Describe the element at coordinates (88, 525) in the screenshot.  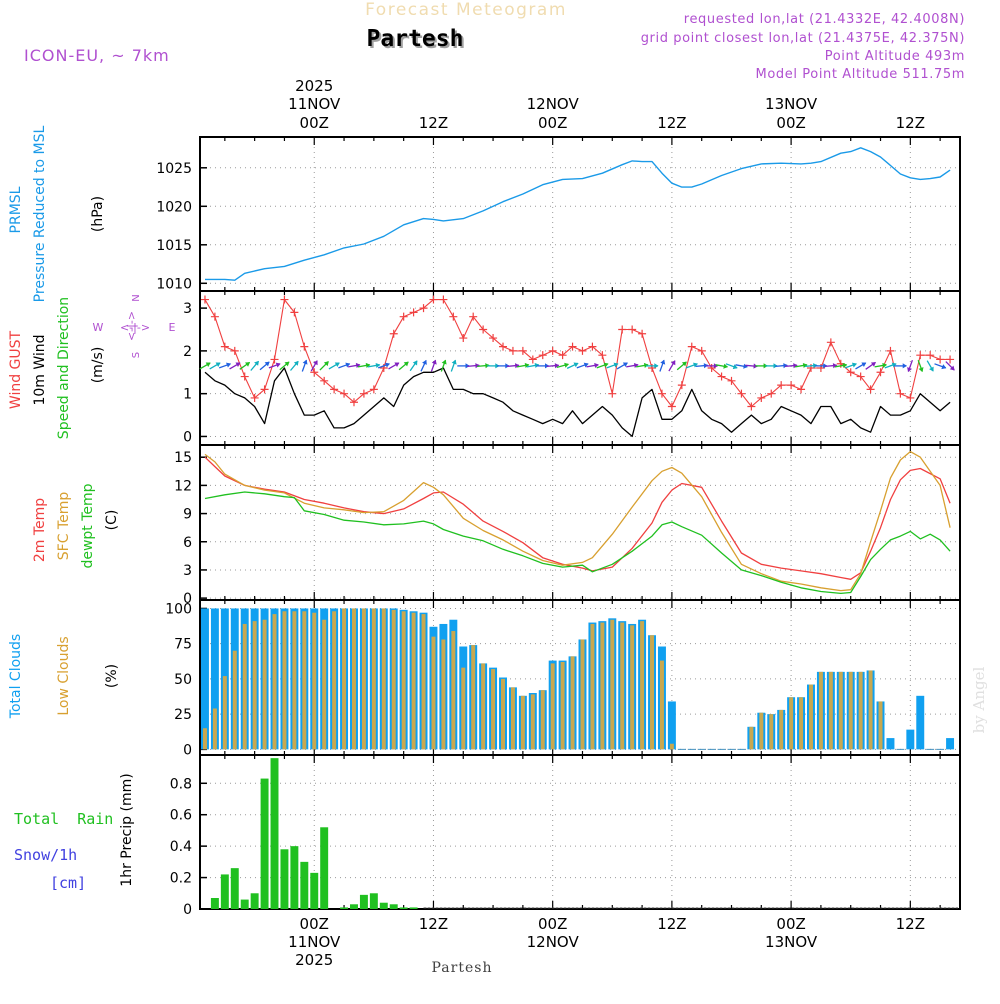
I see `temp-label-dewpt: dewpt Temp` at that location.